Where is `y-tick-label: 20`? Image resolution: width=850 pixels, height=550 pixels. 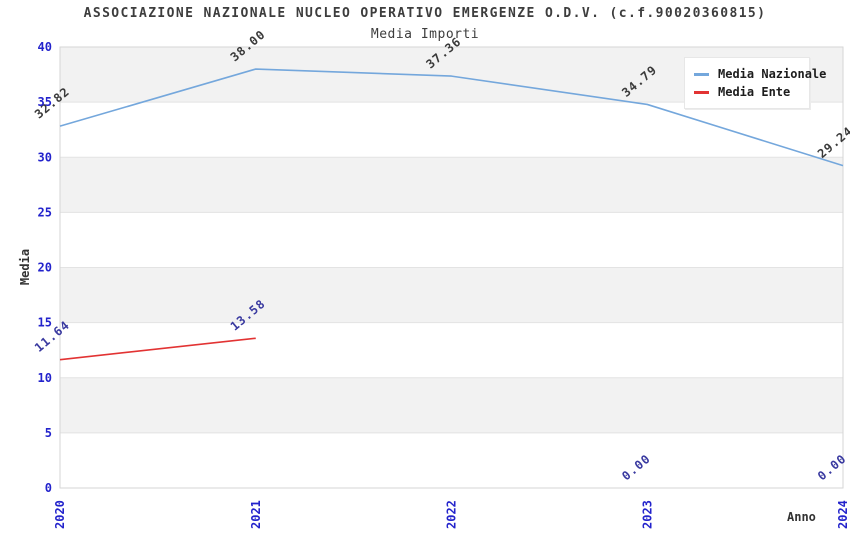 y-tick-label: 20 is located at coordinates (45, 268).